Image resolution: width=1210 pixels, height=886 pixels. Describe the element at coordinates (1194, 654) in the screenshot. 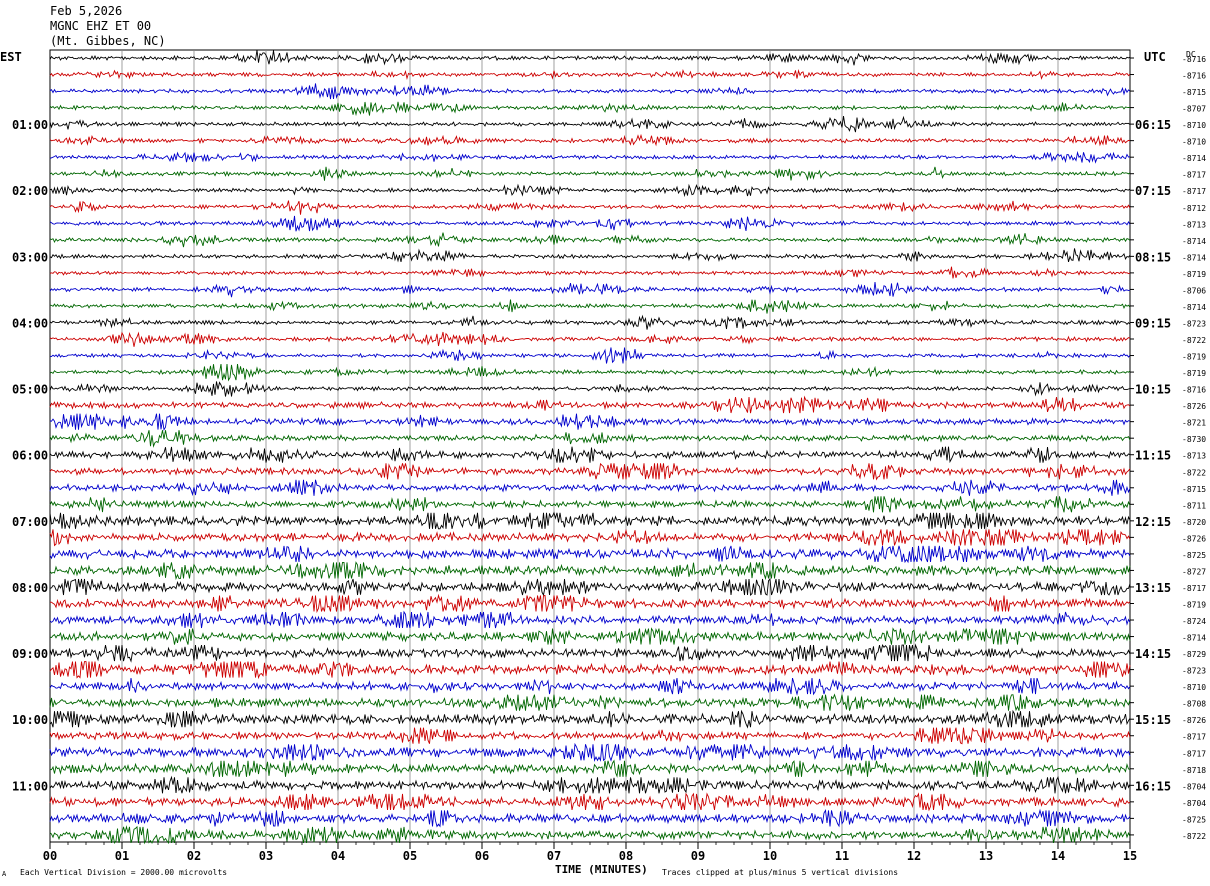

I see `dc-offset-label: -8729` at that location.